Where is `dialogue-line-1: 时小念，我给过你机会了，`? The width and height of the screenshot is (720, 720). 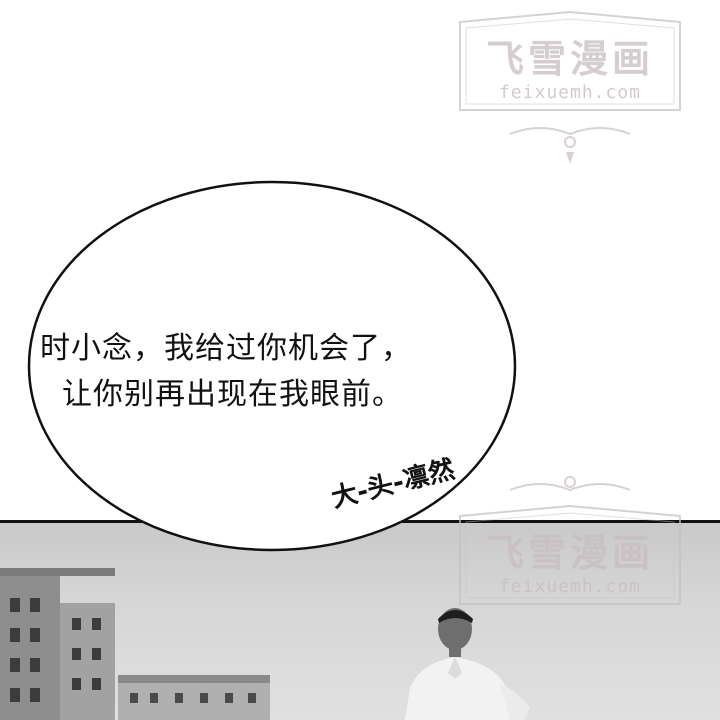
dialogue-line-1: 时小念，我给过你机会了， is located at coordinates (226, 348).